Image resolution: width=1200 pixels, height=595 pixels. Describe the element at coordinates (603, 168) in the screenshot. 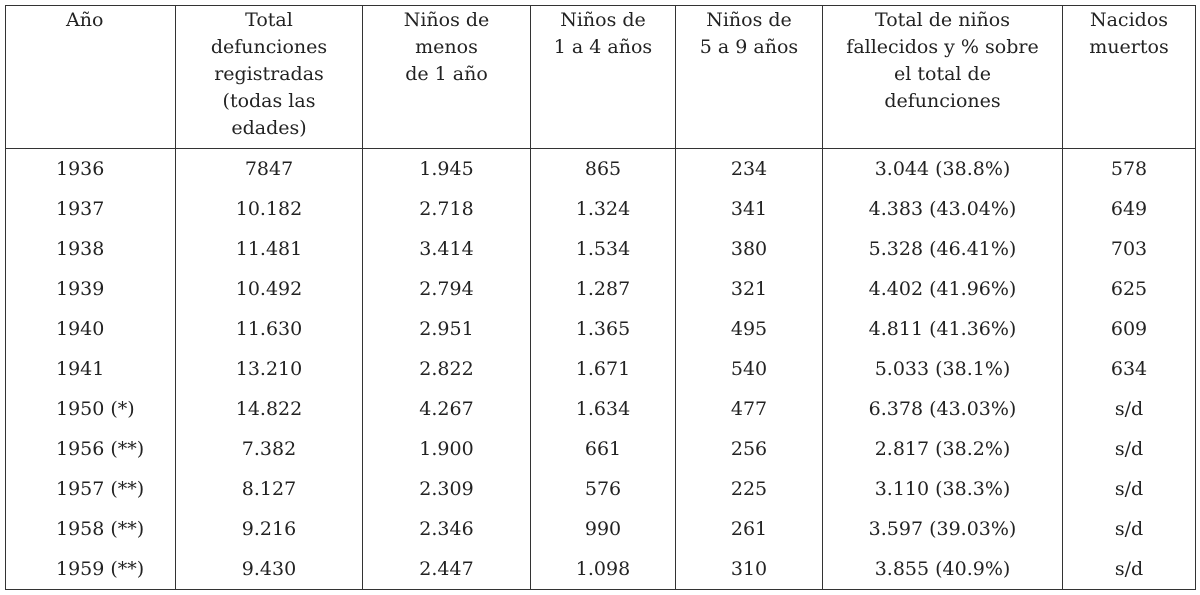

I see `cell: 865` at that location.